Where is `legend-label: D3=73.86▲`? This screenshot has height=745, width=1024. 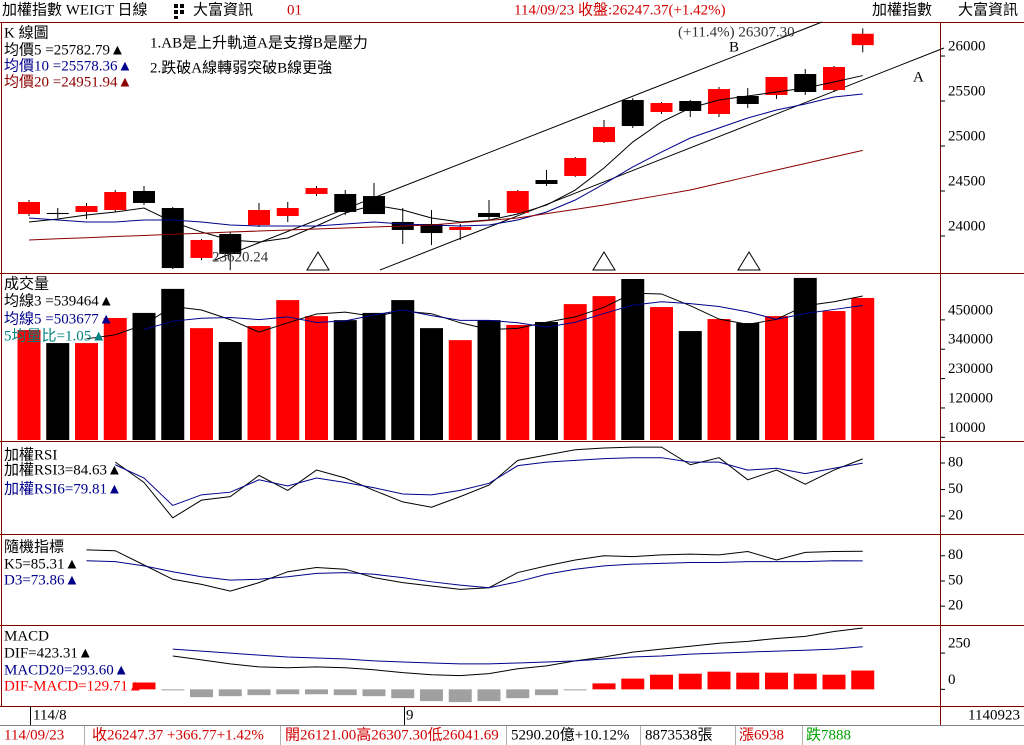 legend-label: D3=73.86▲ is located at coordinates (41, 580).